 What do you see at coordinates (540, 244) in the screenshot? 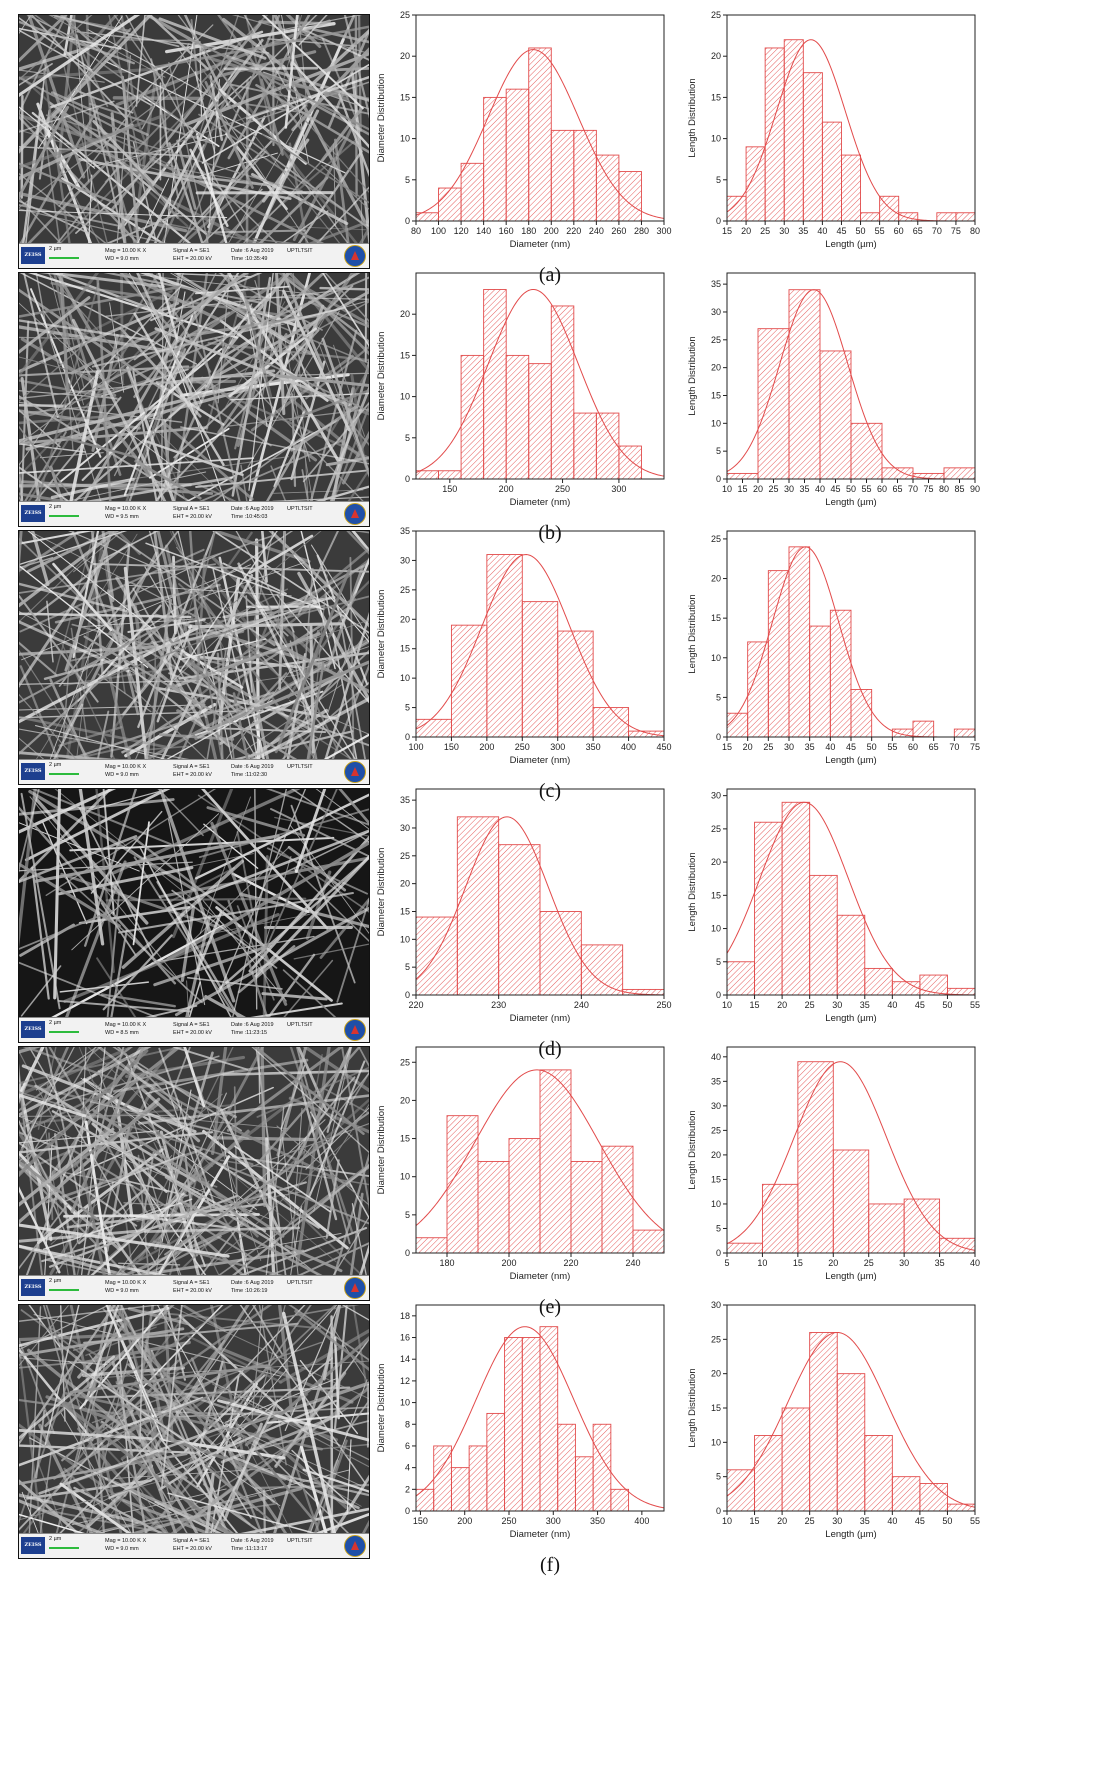
I see `x-axis-label: Diameter (nm)` at bounding box center [540, 244].